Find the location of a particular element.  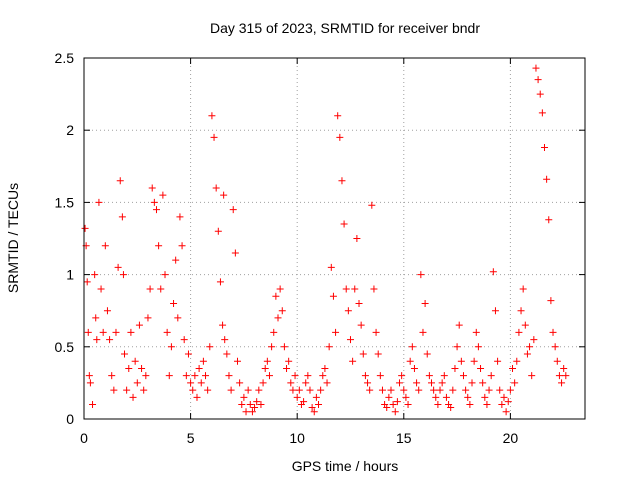

x-tick-label: 0 is located at coordinates (84, 438).